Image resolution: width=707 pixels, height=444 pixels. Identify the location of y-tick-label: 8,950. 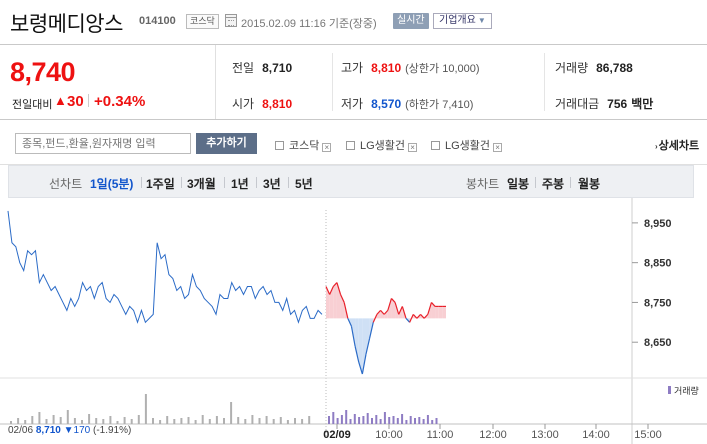
(658, 224).